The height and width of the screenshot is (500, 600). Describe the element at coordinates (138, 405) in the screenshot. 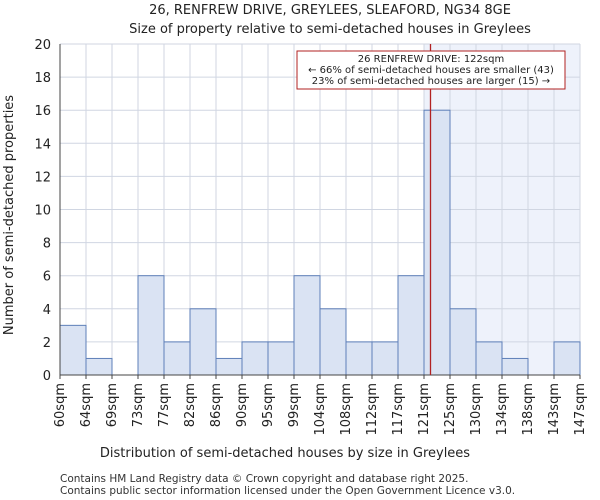

I see `x-tick-label: 73sqm` at that location.